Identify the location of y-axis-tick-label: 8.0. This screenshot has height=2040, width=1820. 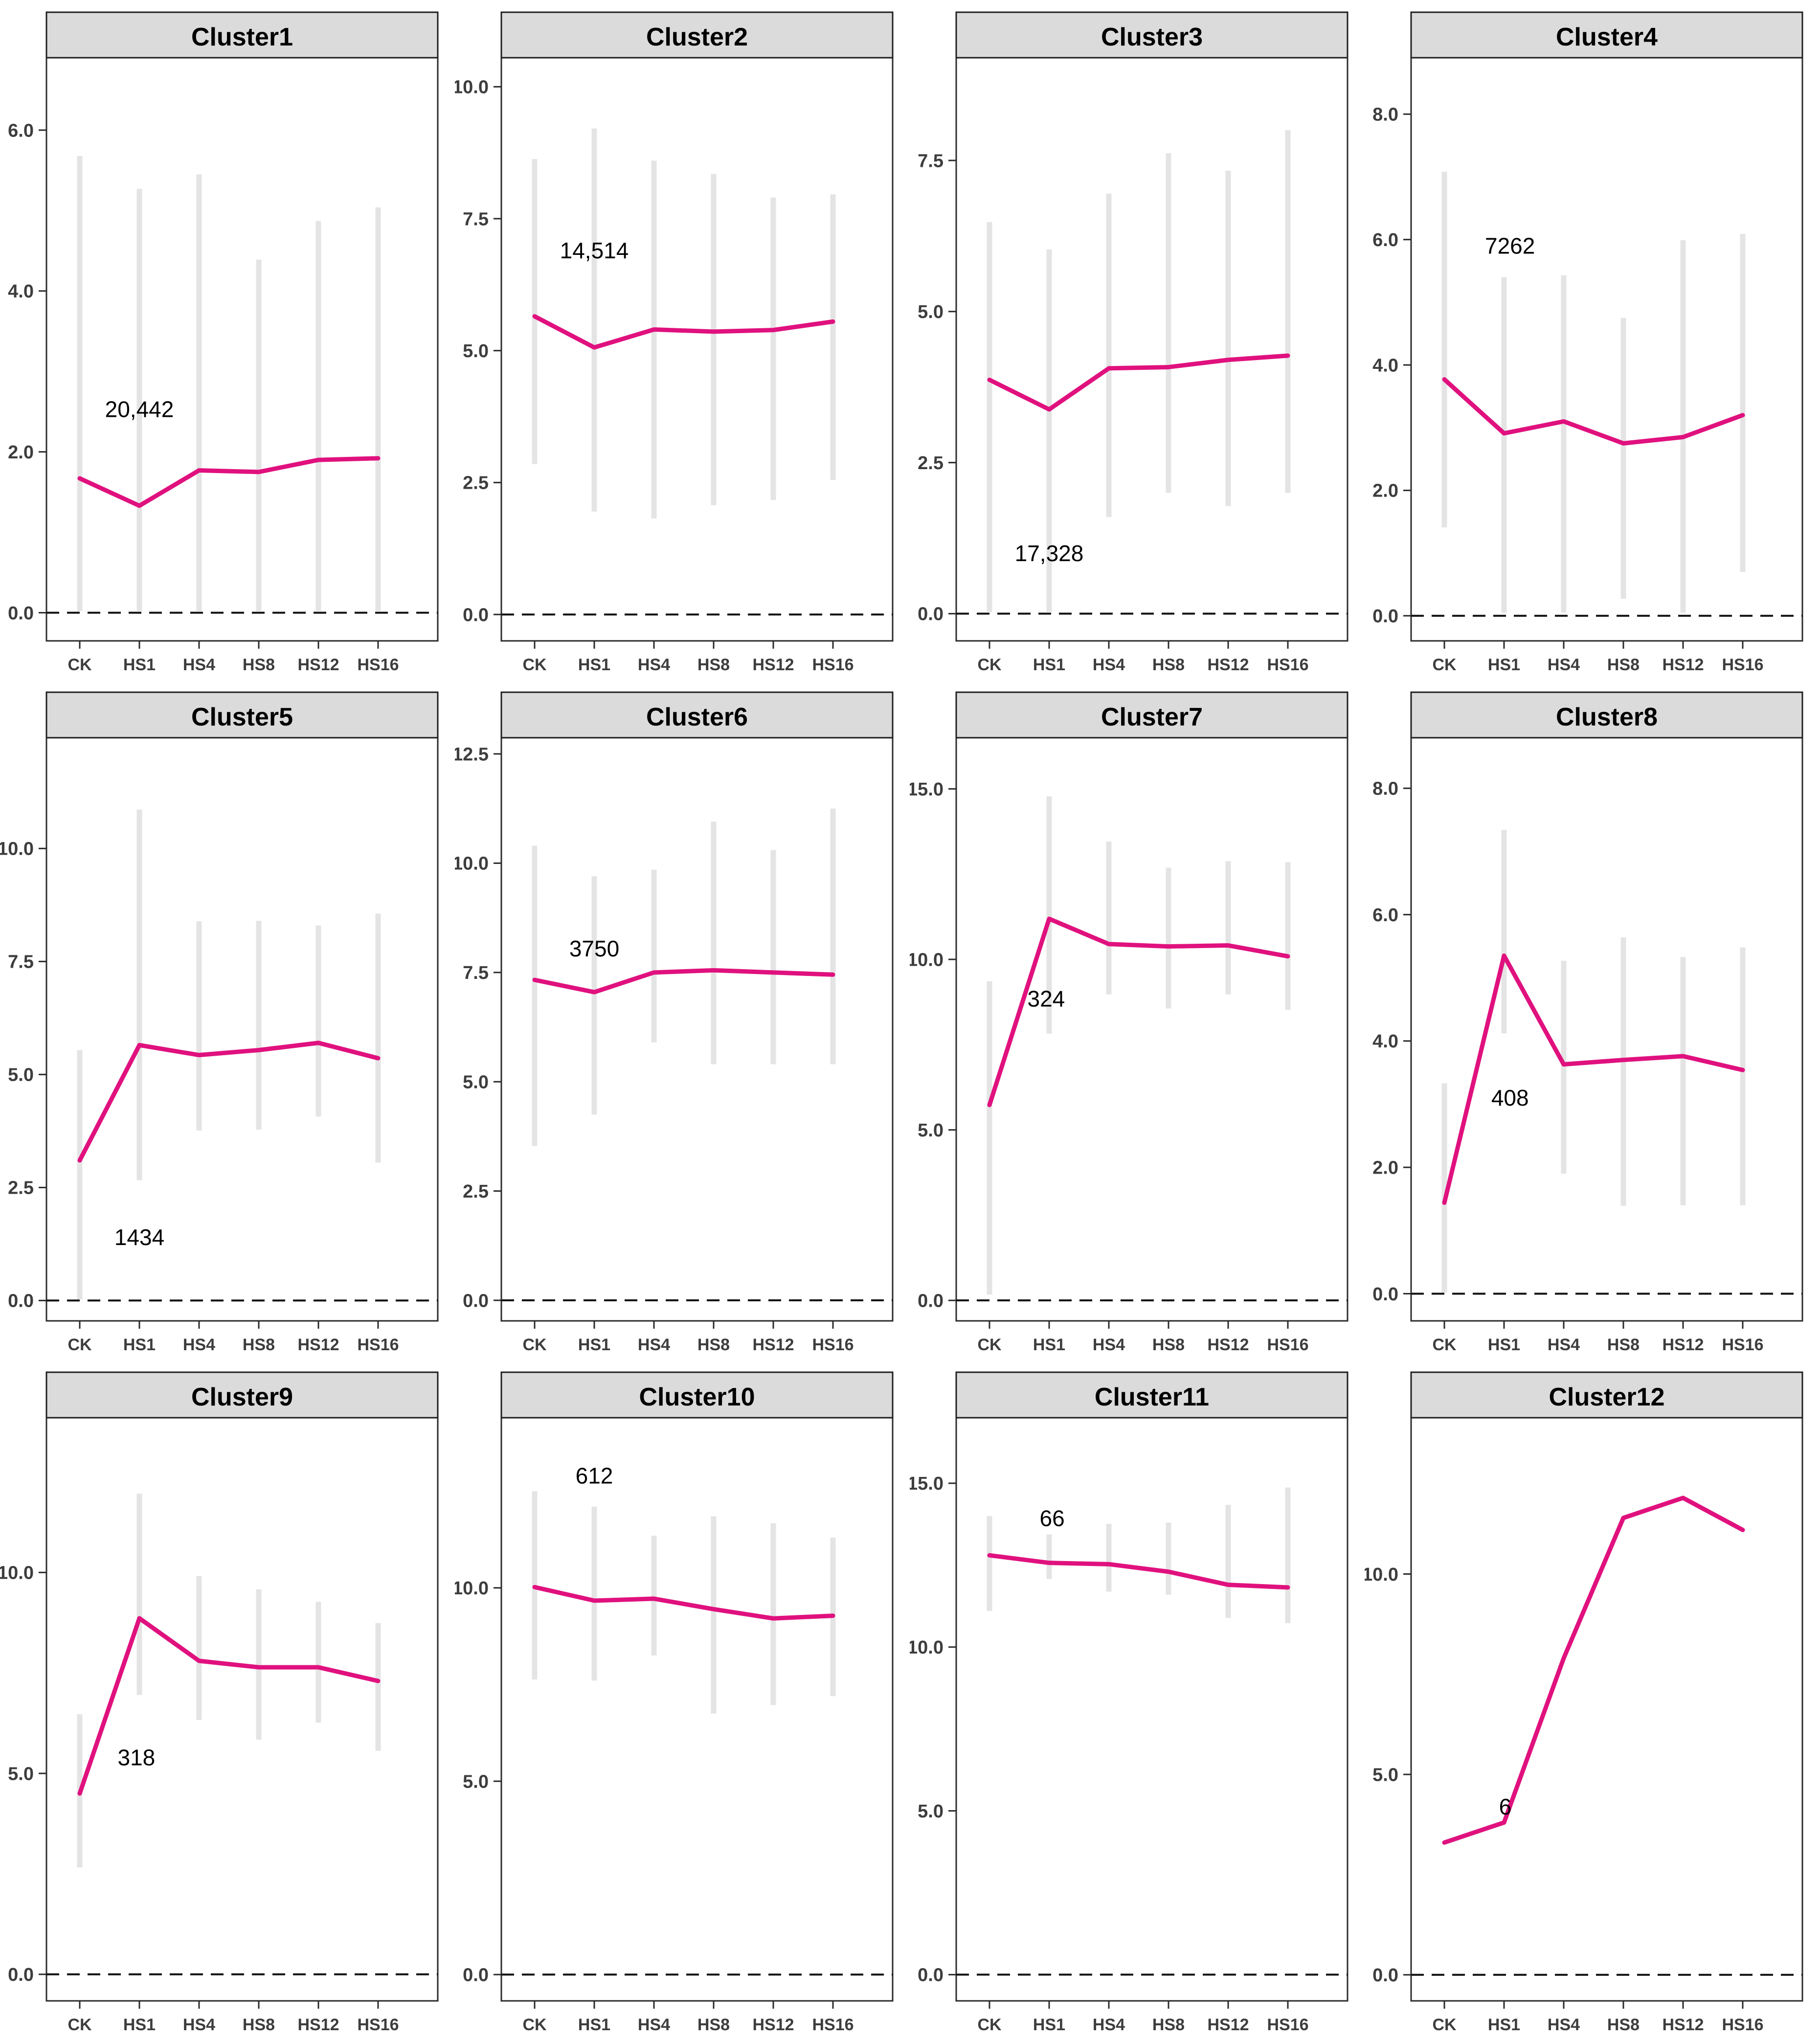
(1385, 789).